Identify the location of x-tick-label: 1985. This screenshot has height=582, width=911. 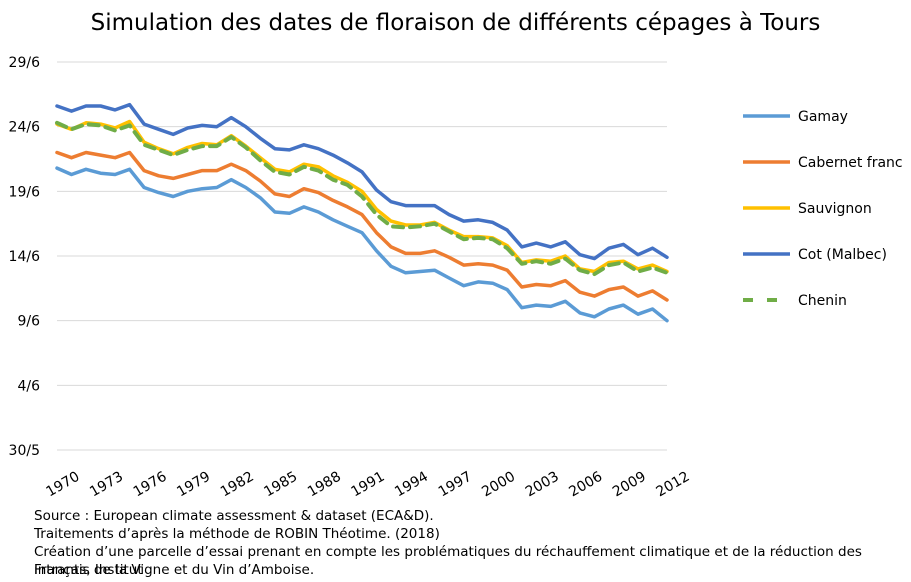
(280, 485).